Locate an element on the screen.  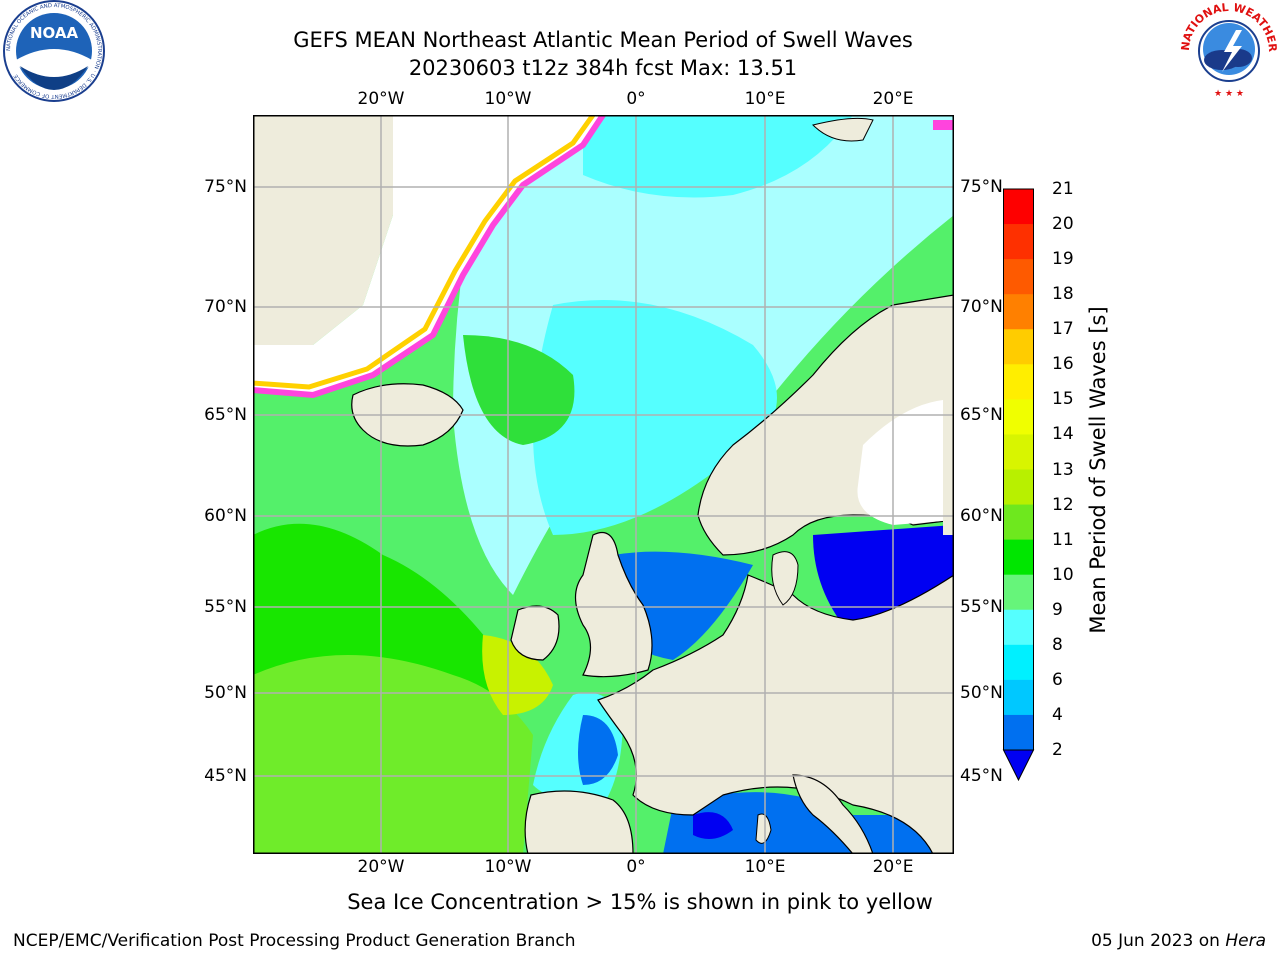
lon-label-top: 10°W is located at coordinates (508, 99).